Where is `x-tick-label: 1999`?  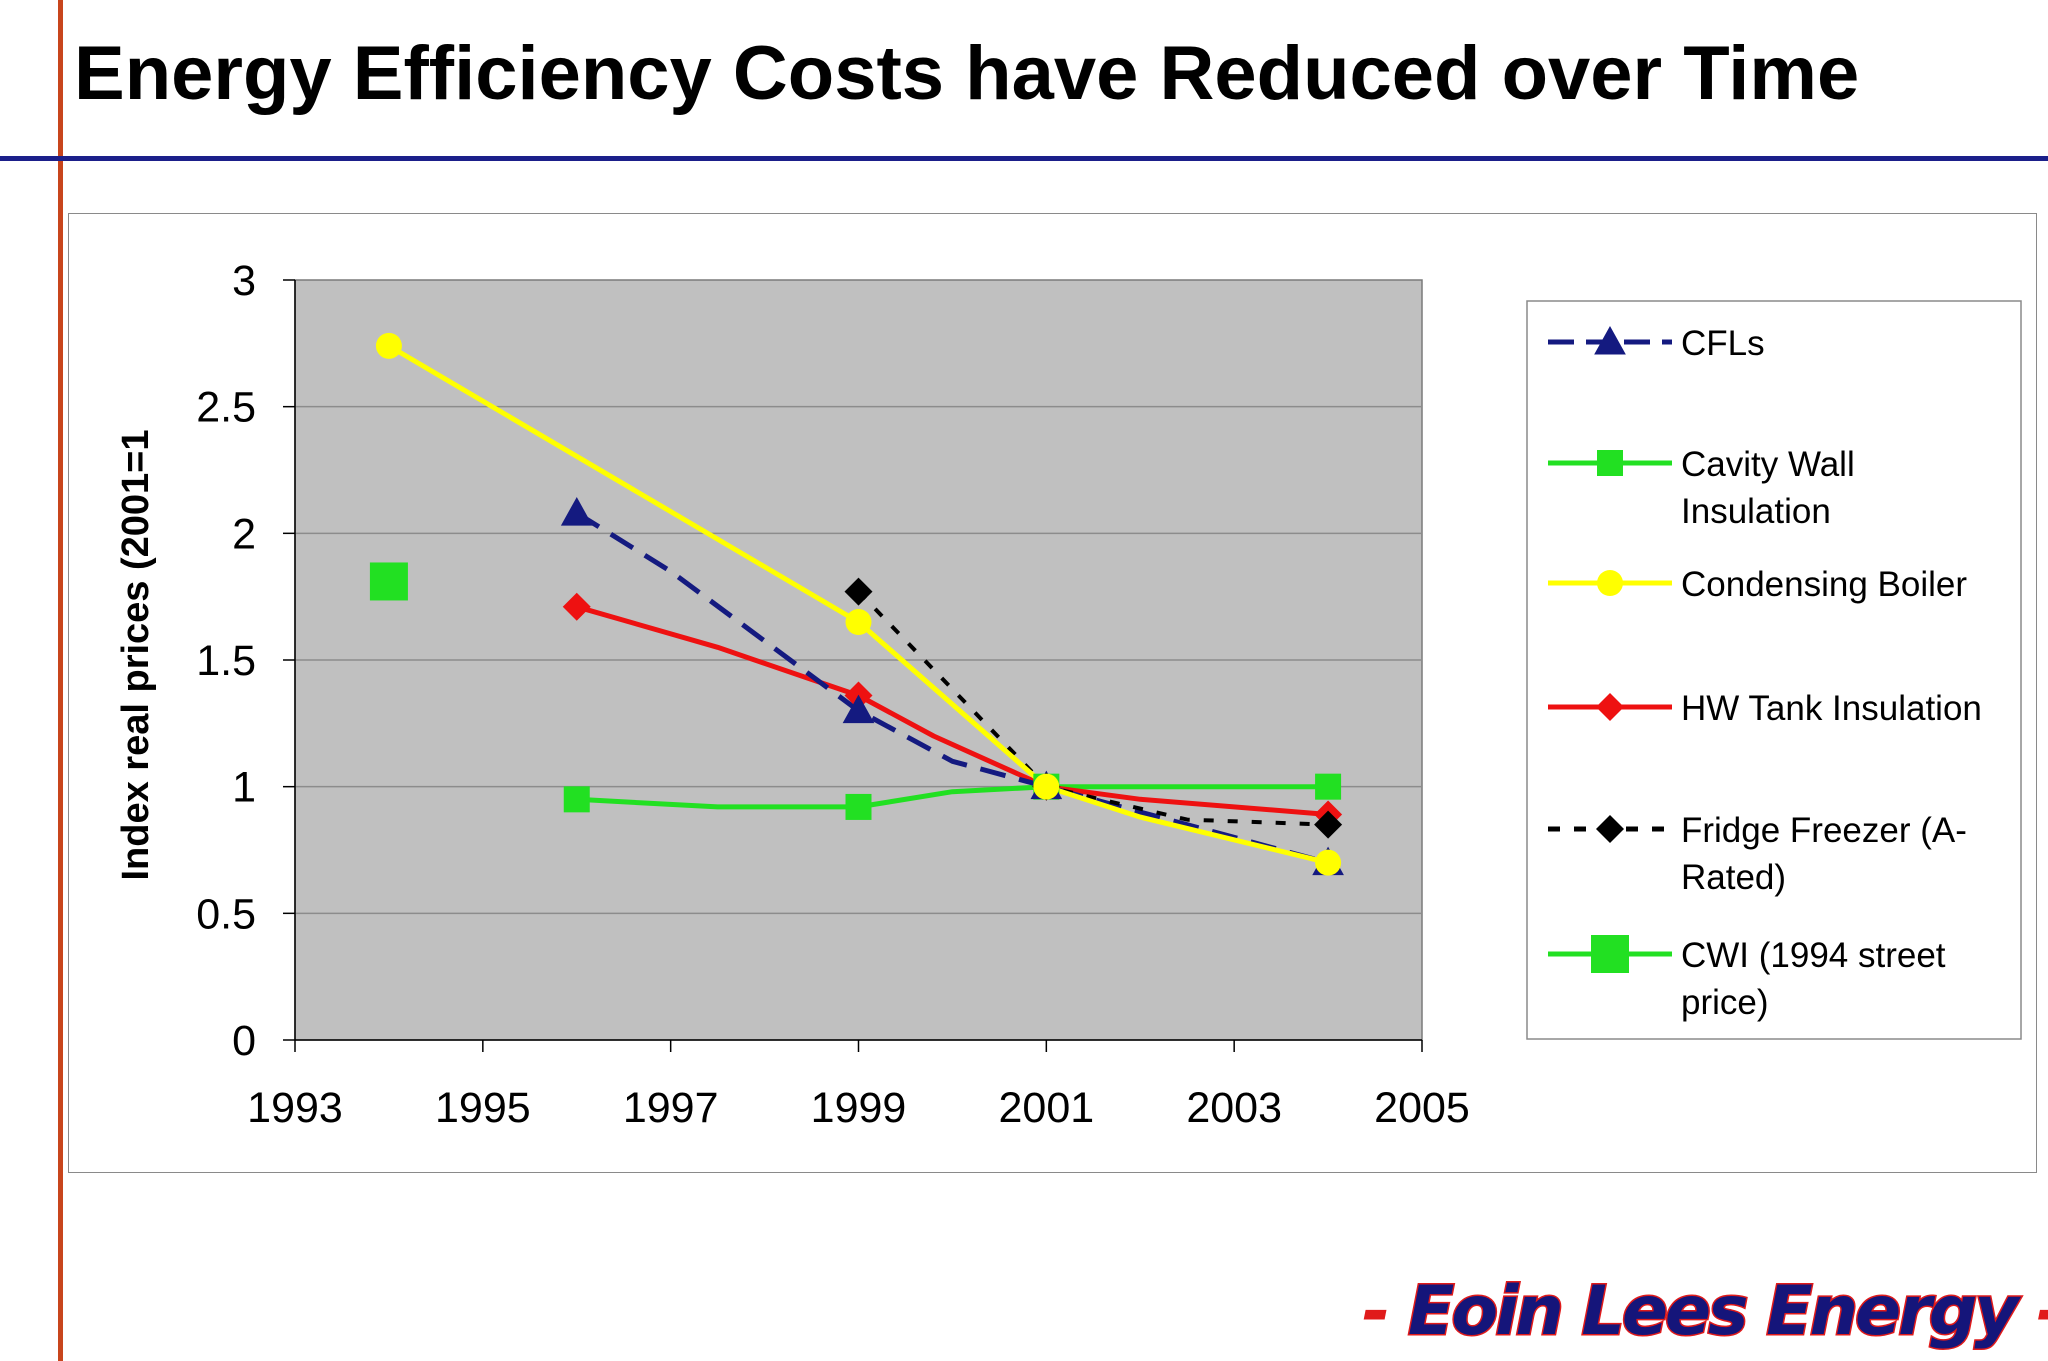 x-tick-label: 1999 is located at coordinates (859, 1108).